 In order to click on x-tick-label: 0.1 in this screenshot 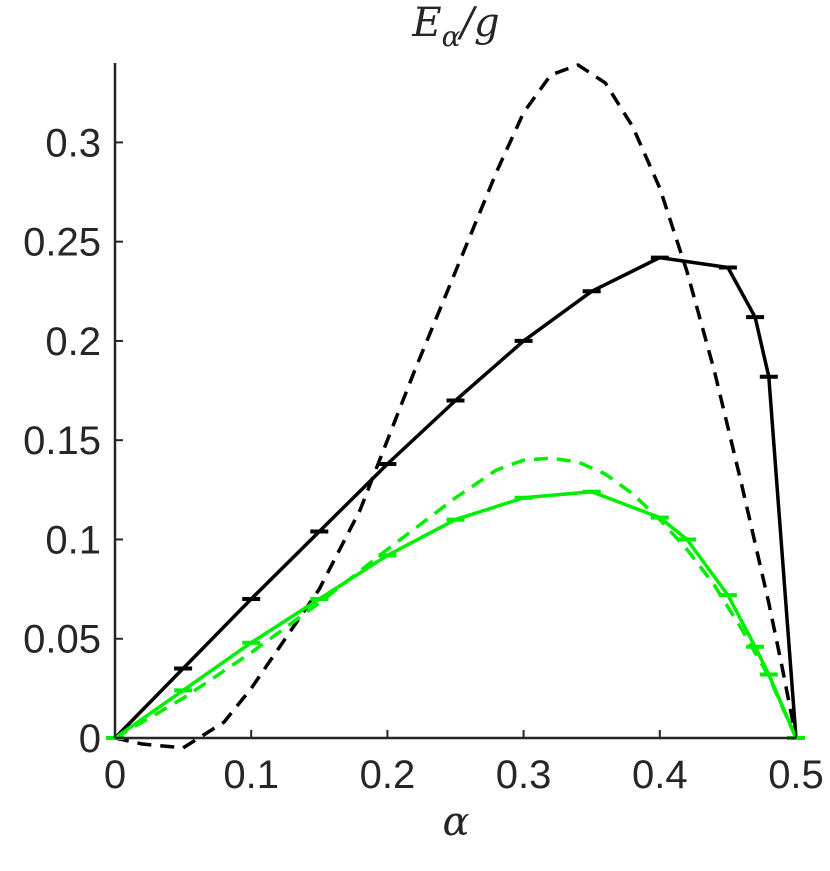, I will do `click(251, 775)`.